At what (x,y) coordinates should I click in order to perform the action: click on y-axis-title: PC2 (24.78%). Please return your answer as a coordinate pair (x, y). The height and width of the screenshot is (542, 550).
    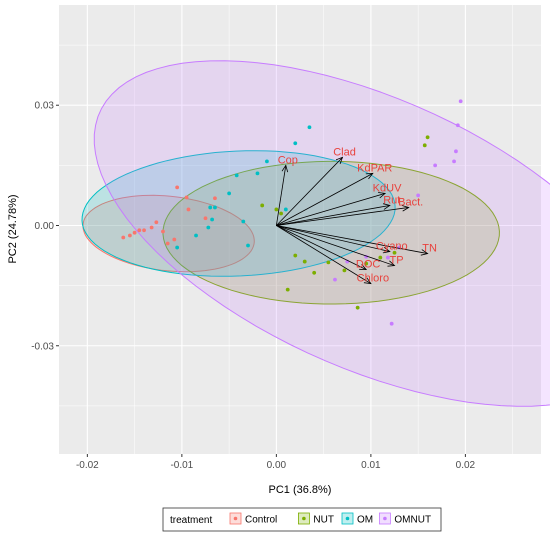
    Looking at the image, I should click on (13, 228).